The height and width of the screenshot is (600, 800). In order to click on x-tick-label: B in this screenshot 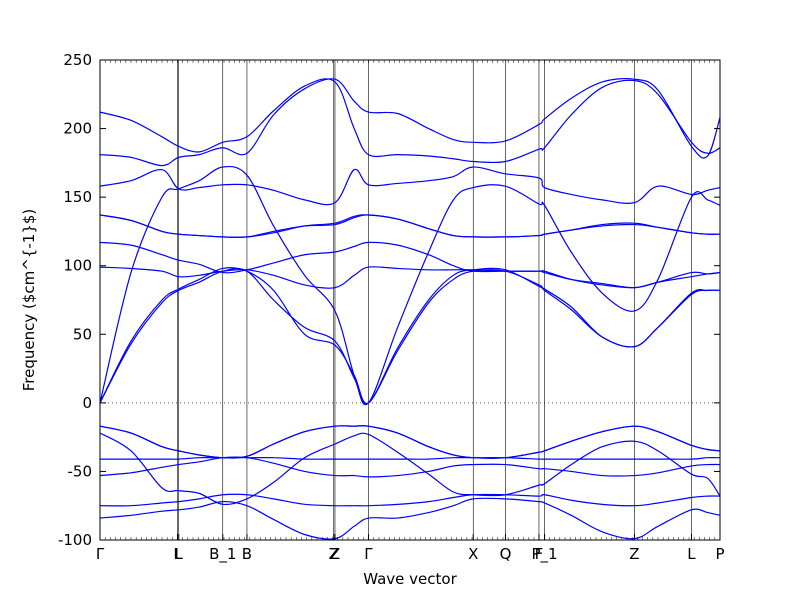, I will do `click(247, 554)`.